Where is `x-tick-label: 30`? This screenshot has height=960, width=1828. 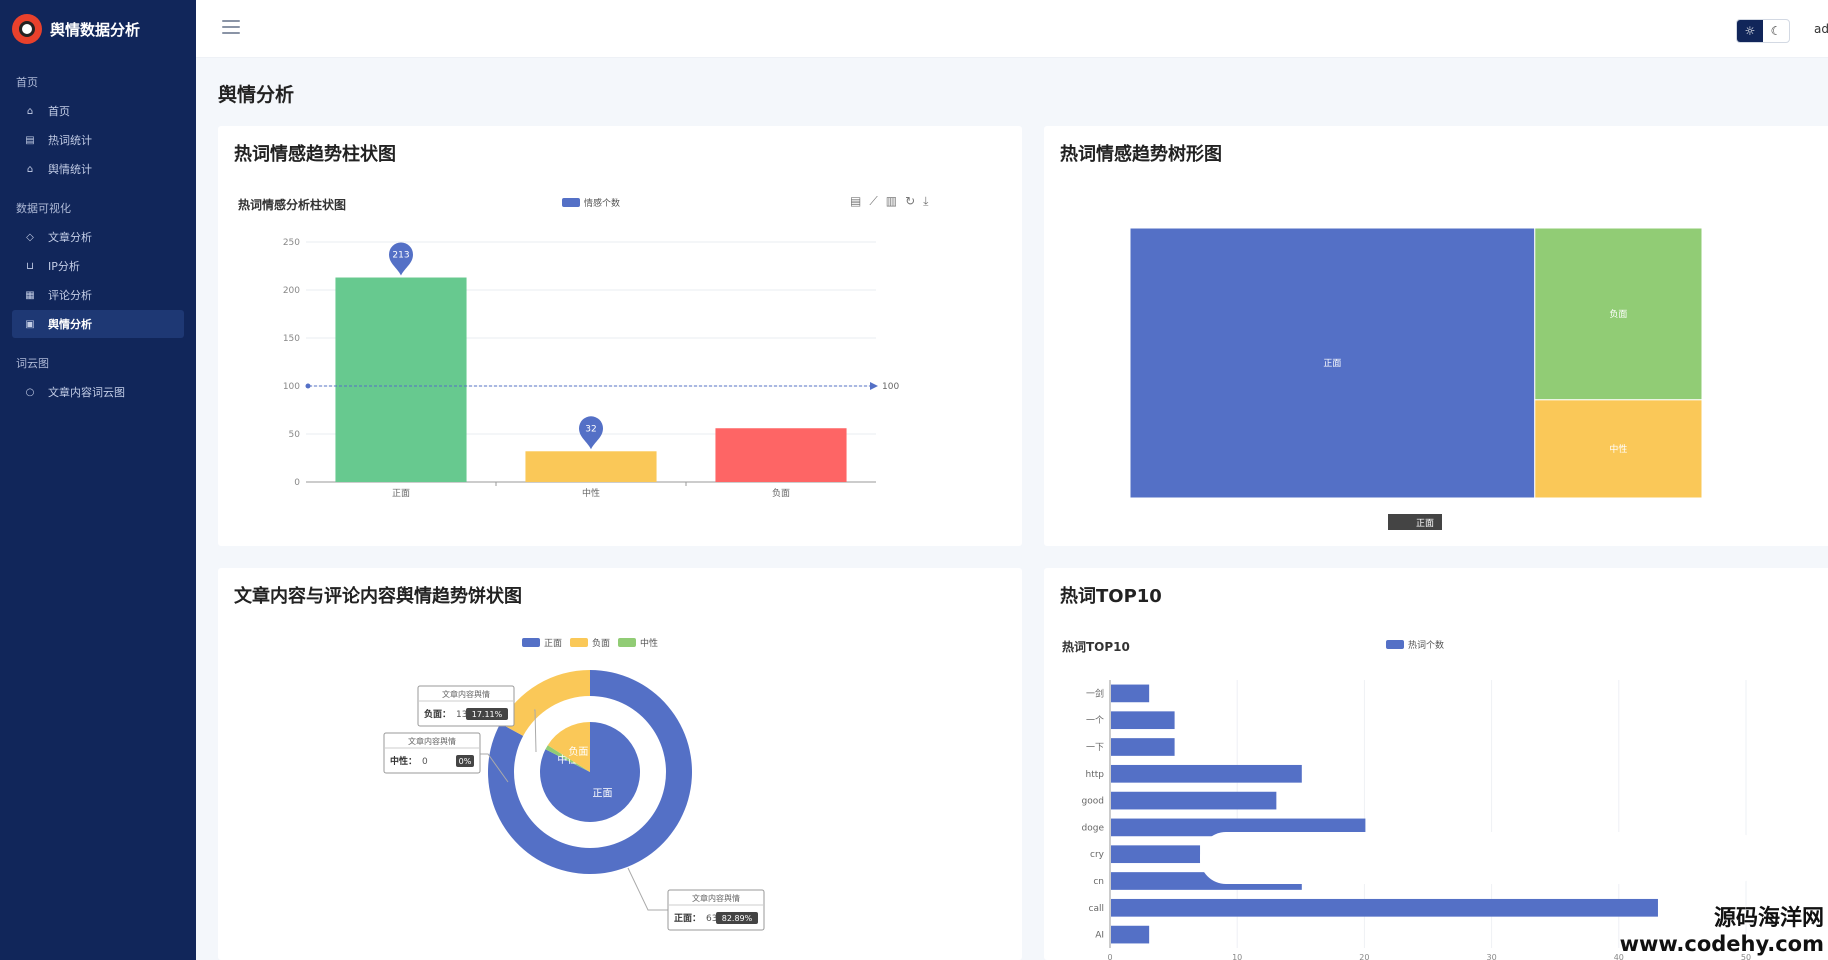 x-tick-label: 30 is located at coordinates (1492, 956).